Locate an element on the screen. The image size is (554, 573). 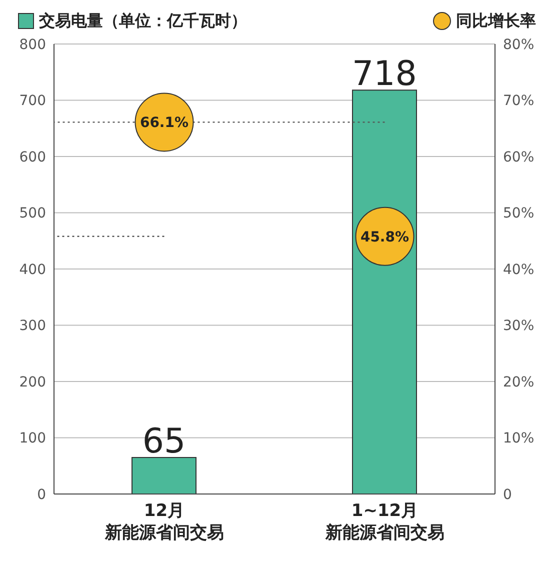
data-label: 718 is located at coordinates (384, 74).